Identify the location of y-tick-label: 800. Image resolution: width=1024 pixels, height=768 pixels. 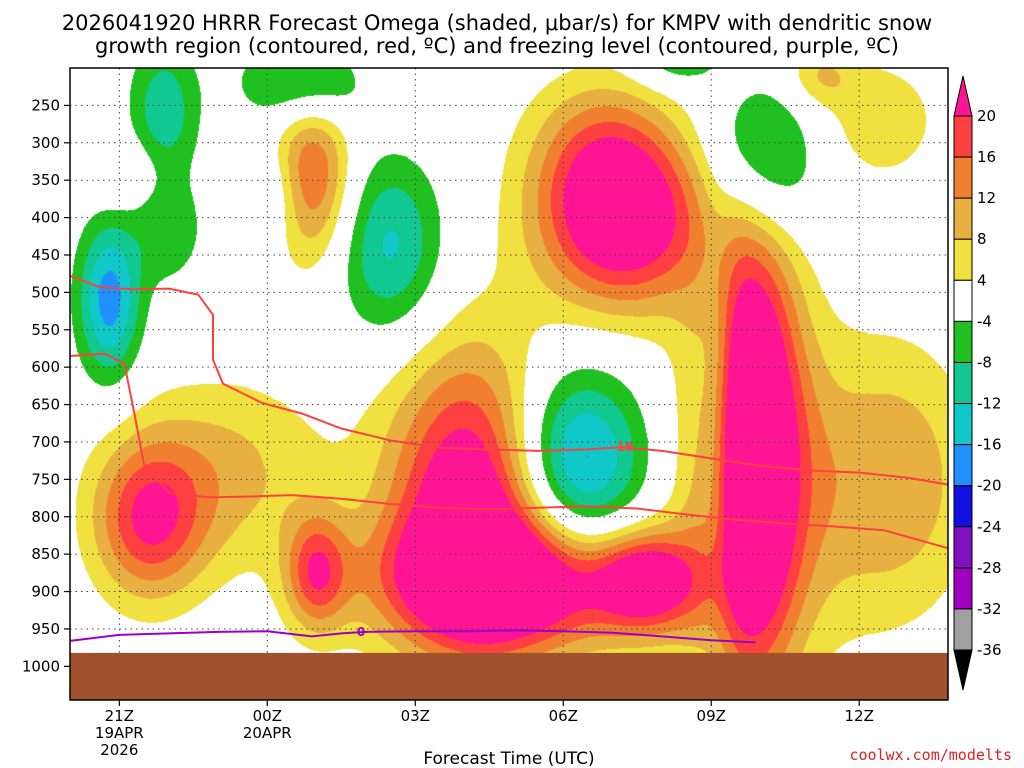
(45, 517).